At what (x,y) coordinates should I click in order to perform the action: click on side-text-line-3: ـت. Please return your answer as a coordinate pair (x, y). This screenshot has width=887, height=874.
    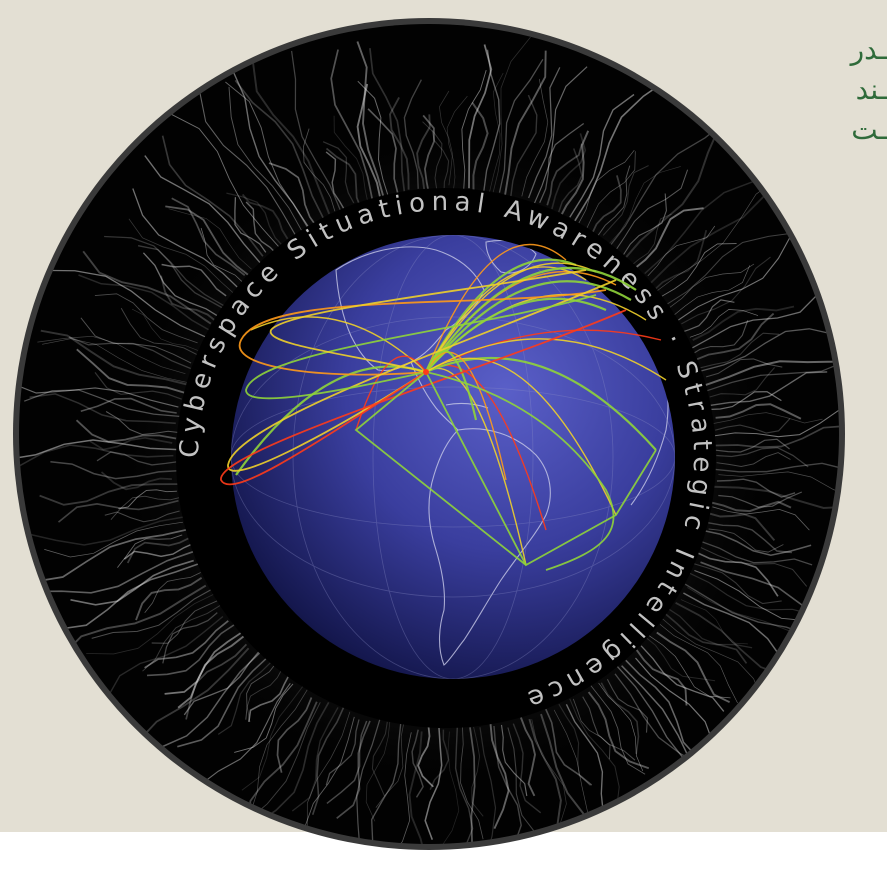
    Looking at the image, I should click on (869, 129).